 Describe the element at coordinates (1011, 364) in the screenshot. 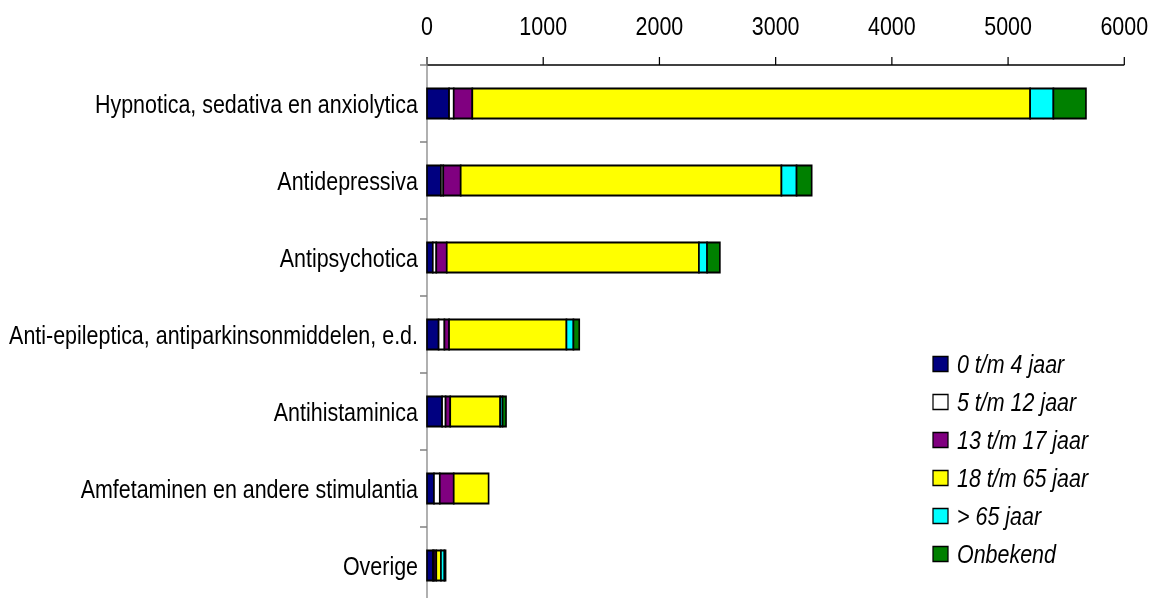

I see `legend-label: 0 t/m 4 jaar` at that location.